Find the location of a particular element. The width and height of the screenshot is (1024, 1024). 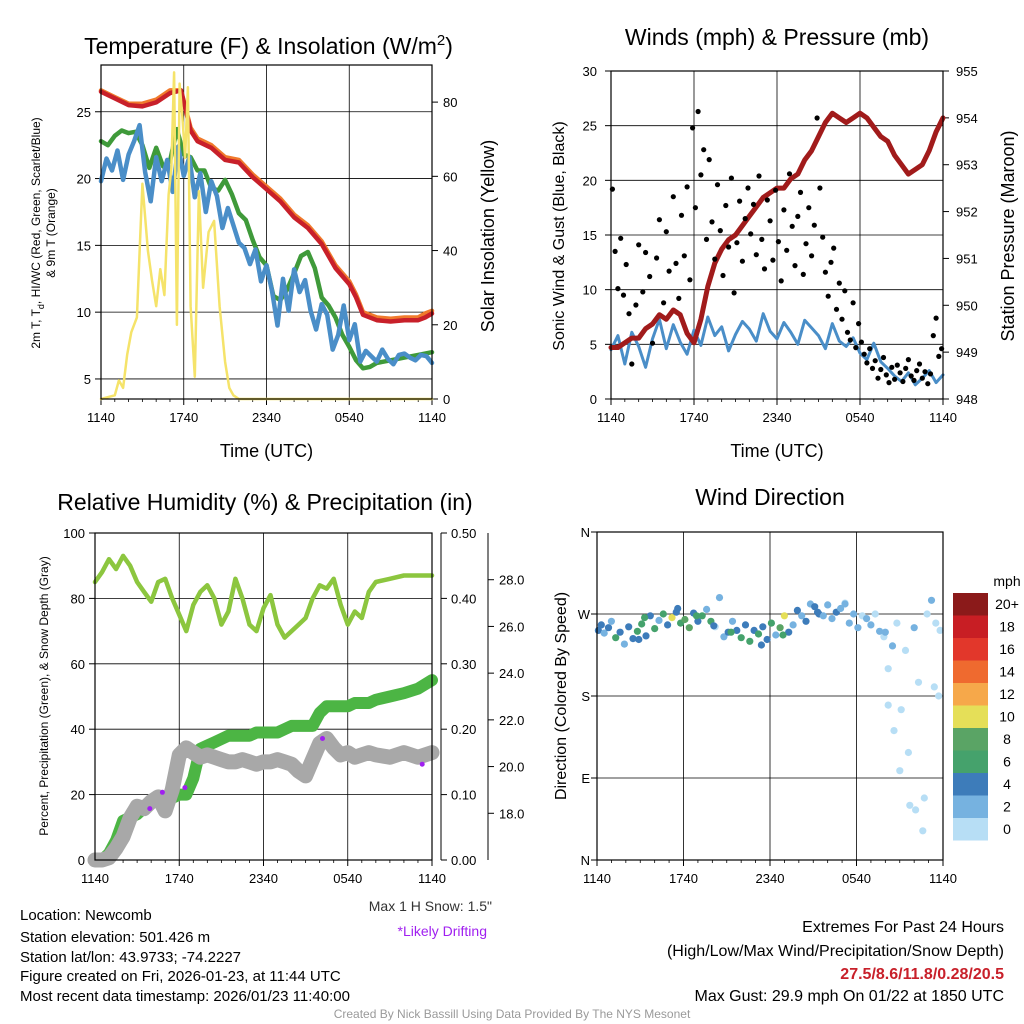

wind-x-tick-label: 1140 is located at coordinates (943, 417).